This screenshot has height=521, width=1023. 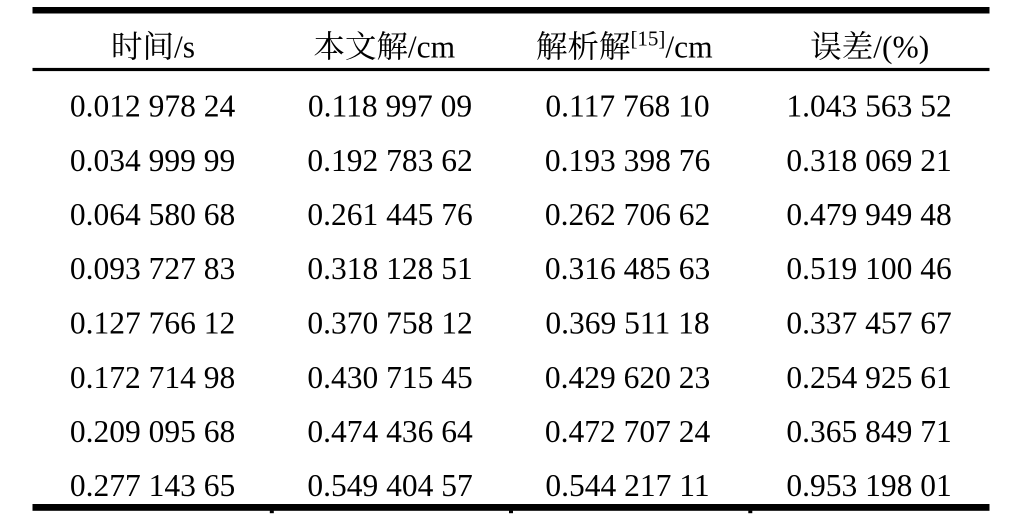 I want to click on svg-text: 0.262 706 62, so click(x=627, y=214).